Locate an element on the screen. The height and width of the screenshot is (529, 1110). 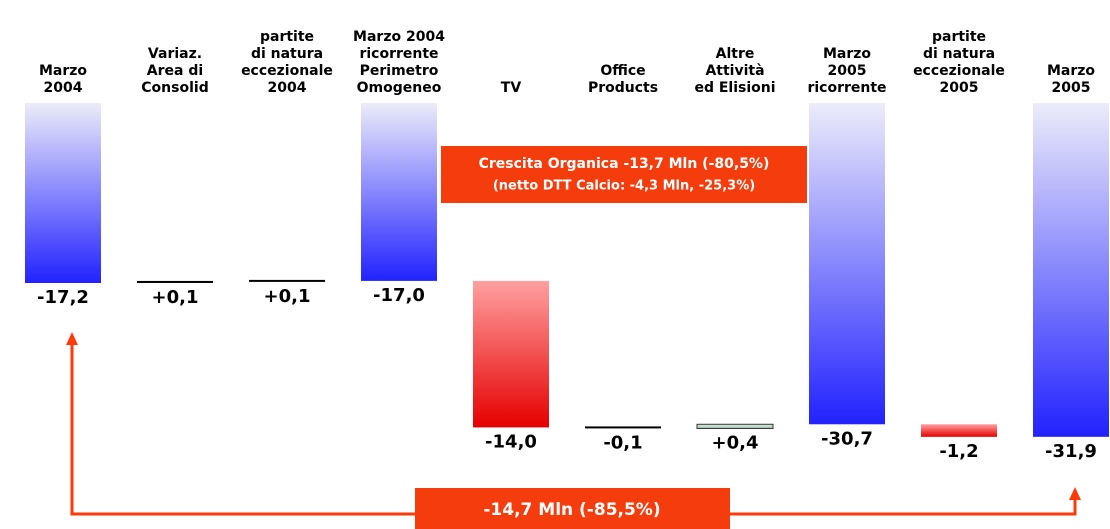
value-label: -30,7 is located at coordinates (847, 438).